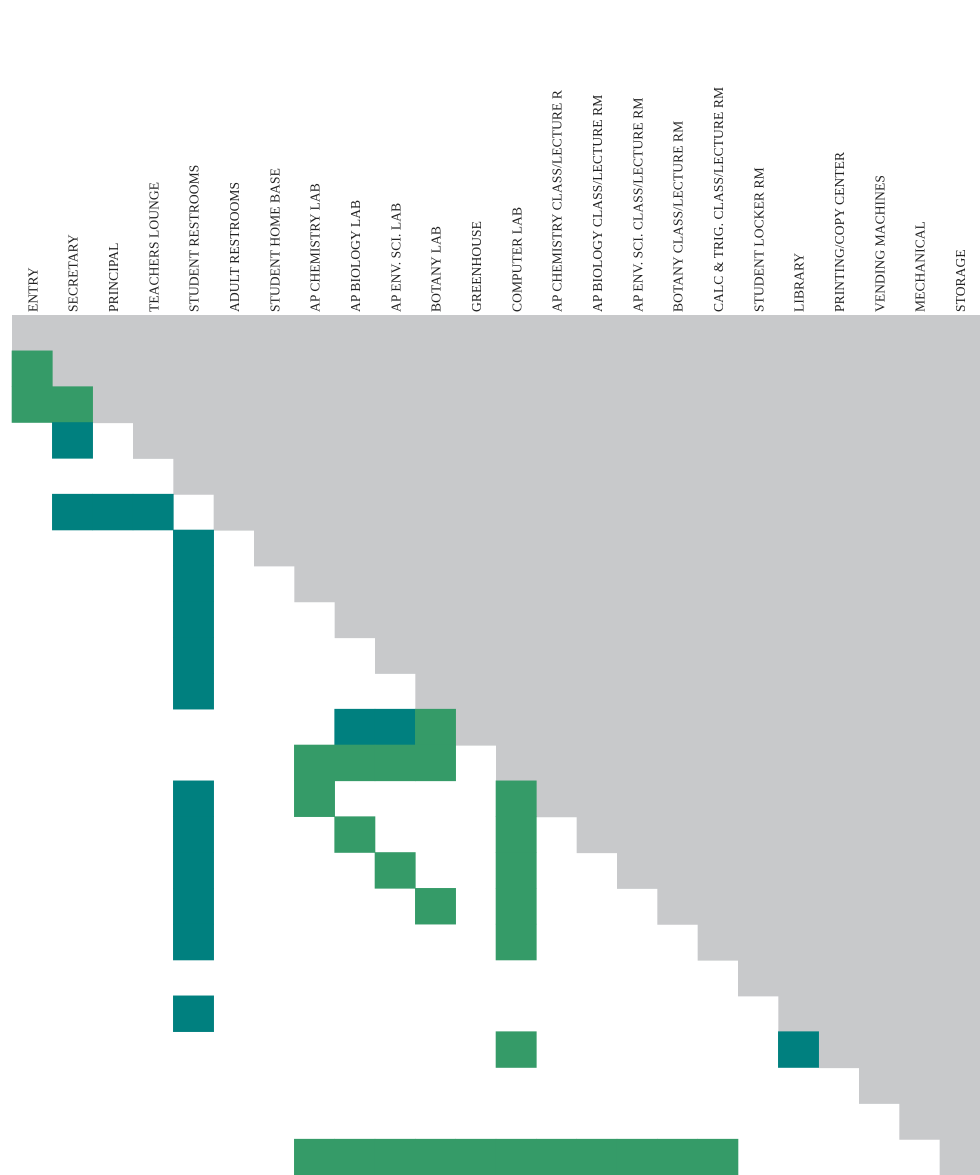 This screenshot has width=980, height=1175. Describe the element at coordinates (435, 906) in the screenshot. I see `cell-botany-class-lecture-rm-x-botany-lab` at that location.